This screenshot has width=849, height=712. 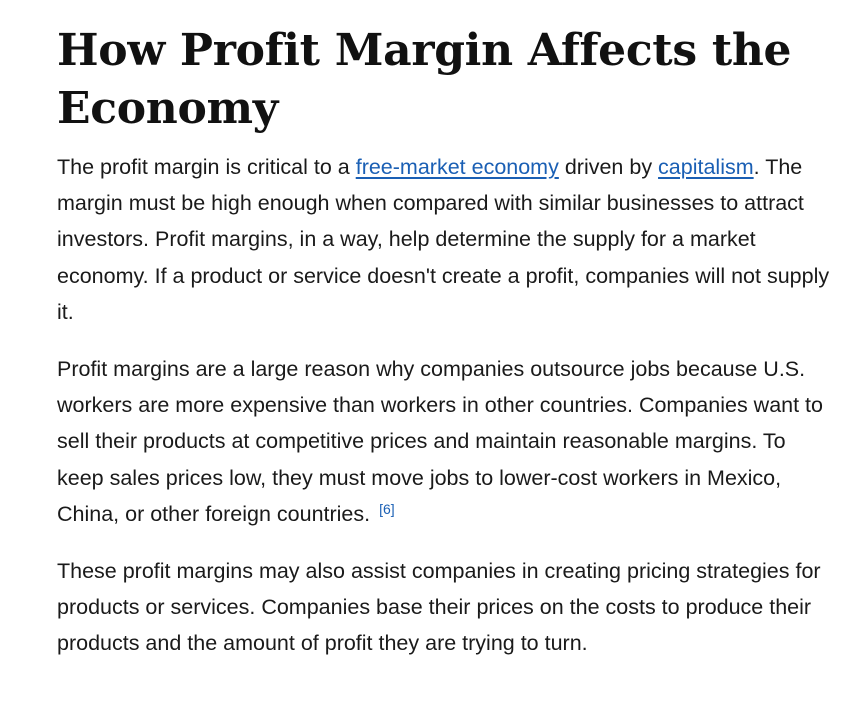 I want to click on citation-superscript: [6], so click(x=387, y=509).